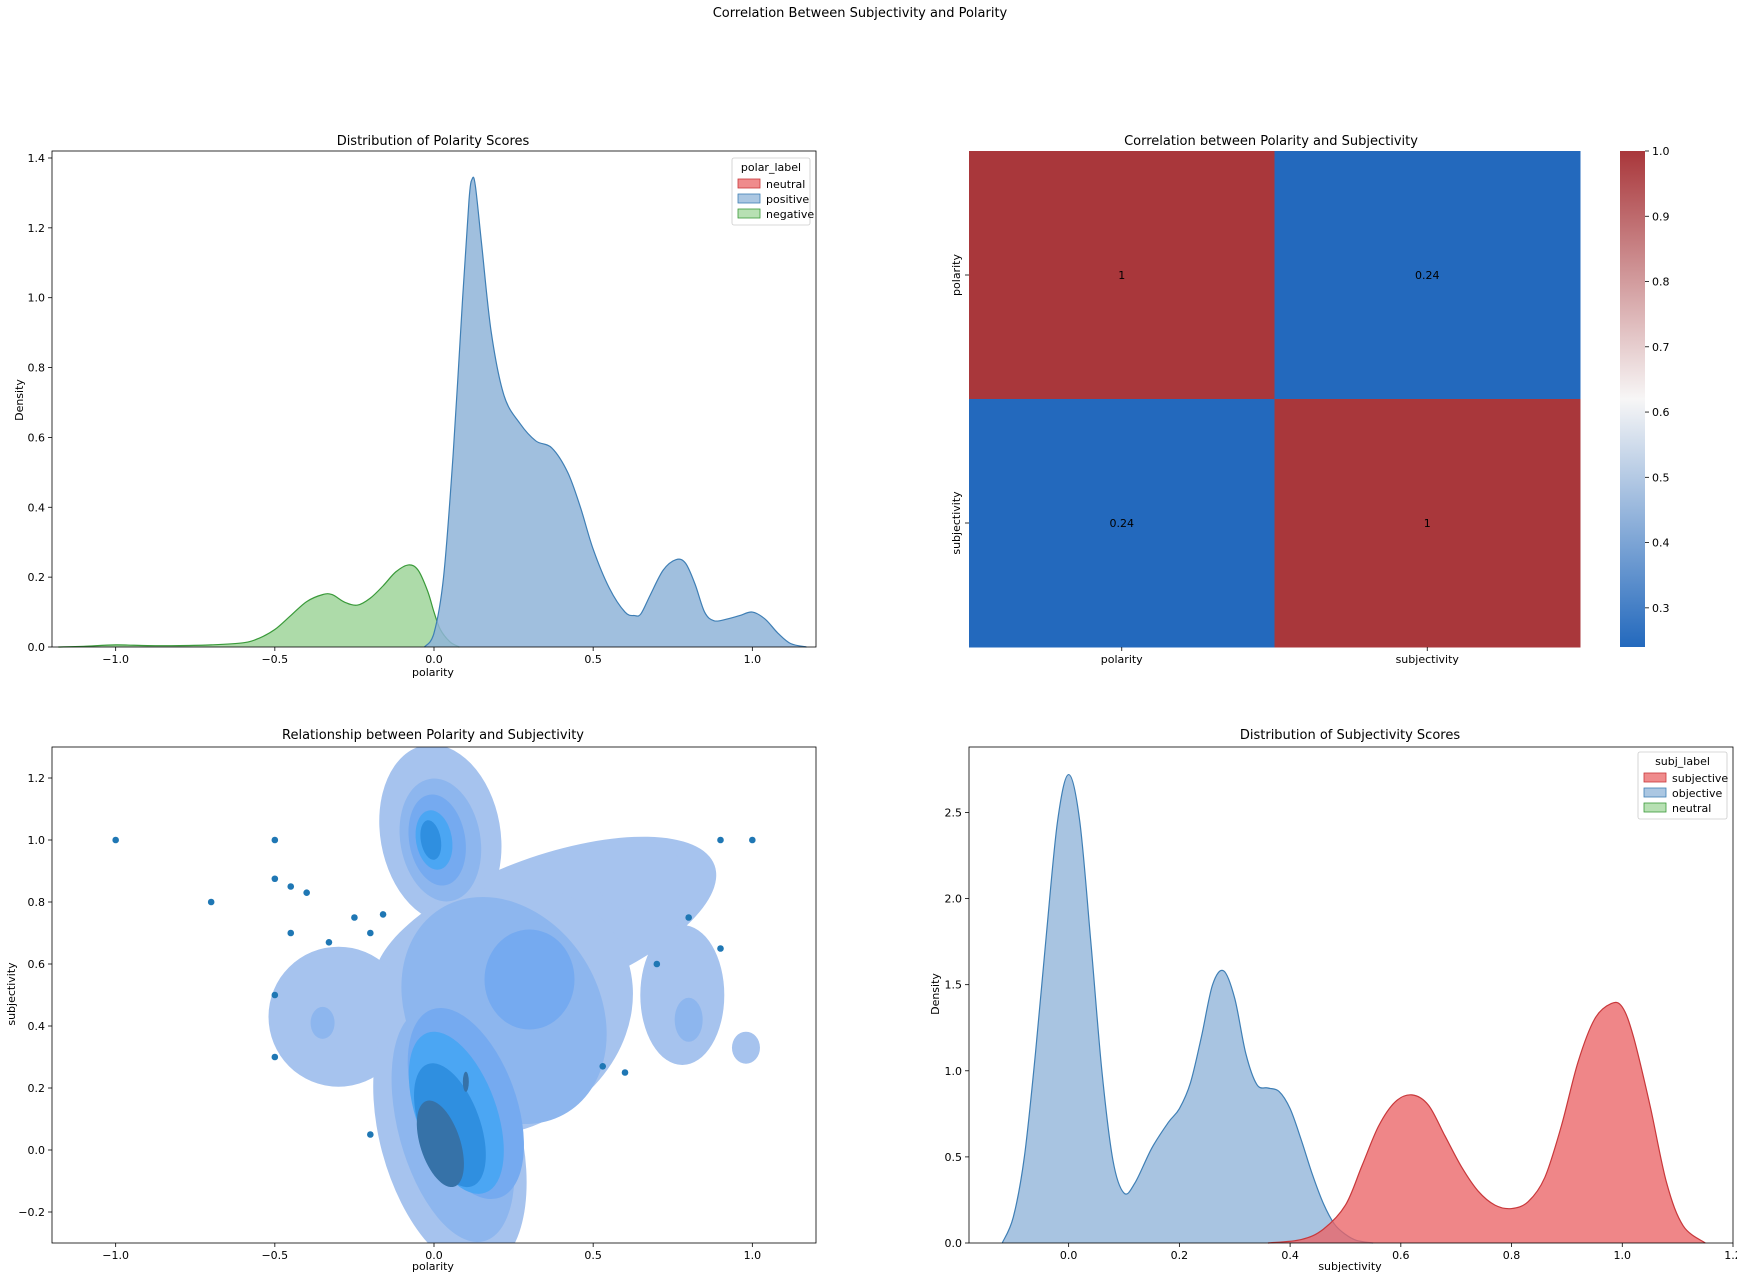 The width and height of the screenshot is (1737, 1276). What do you see at coordinates (1632, 399) in the screenshot?
I see `colorbar` at bounding box center [1632, 399].